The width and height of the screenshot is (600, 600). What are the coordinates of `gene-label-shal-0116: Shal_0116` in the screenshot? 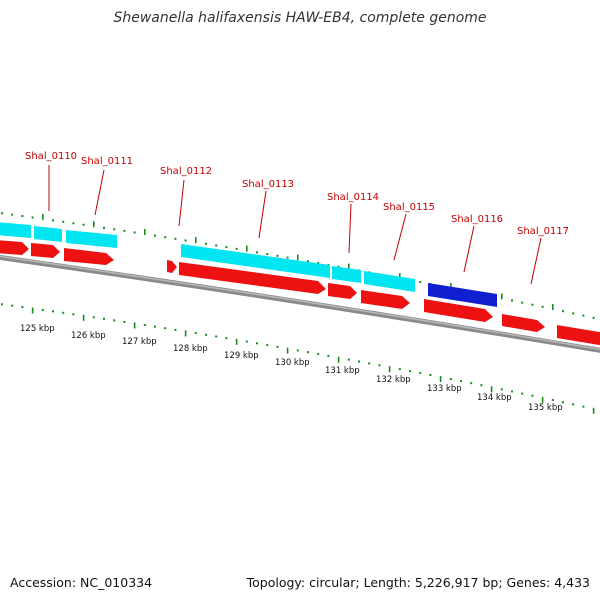 It's located at (477, 219).